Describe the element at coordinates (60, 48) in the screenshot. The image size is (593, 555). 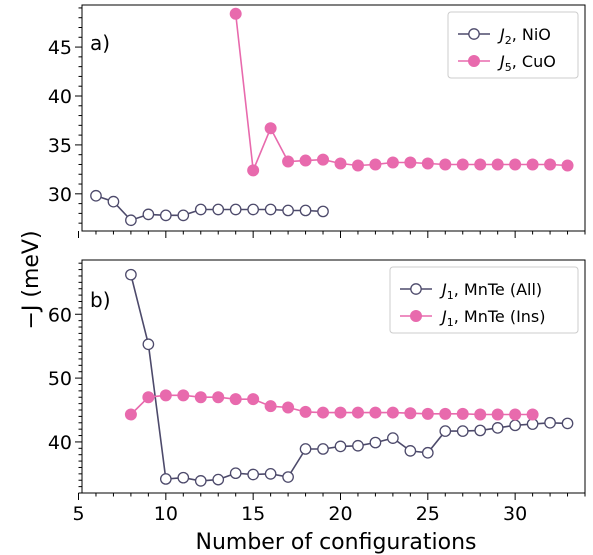
I see `y-tick-label: 45` at that location.